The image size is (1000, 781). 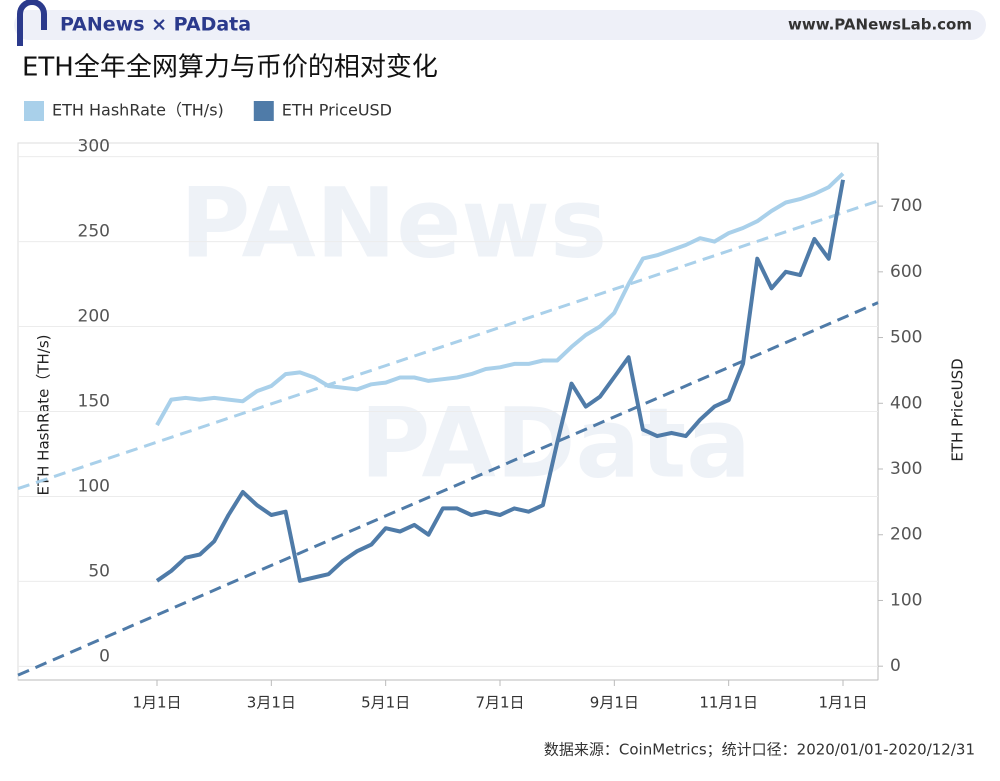 What do you see at coordinates (728, 703) in the screenshot?
I see `x-tick-label: 11月1日` at bounding box center [728, 703].